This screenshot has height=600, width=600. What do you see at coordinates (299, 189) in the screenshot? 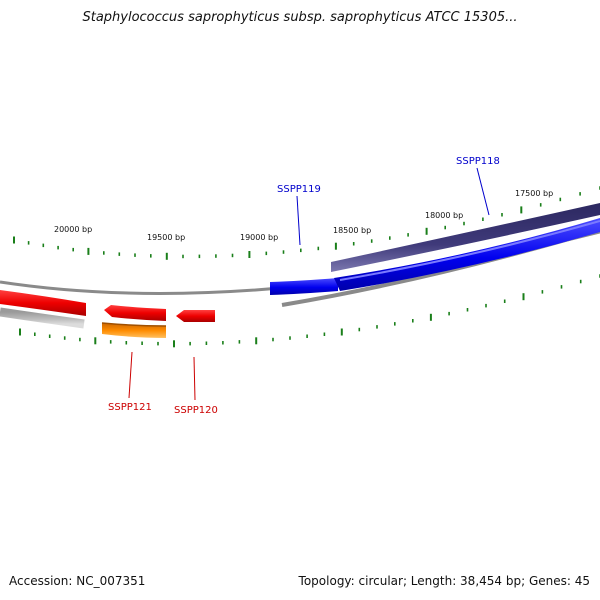
I see `gene-label-sspp119: SSPP119` at bounding box center [299, 189].